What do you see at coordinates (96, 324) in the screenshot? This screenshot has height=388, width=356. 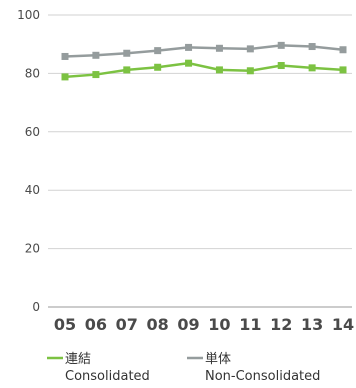 I see `x-tick-label: 06` at bounding box center [96, 324].